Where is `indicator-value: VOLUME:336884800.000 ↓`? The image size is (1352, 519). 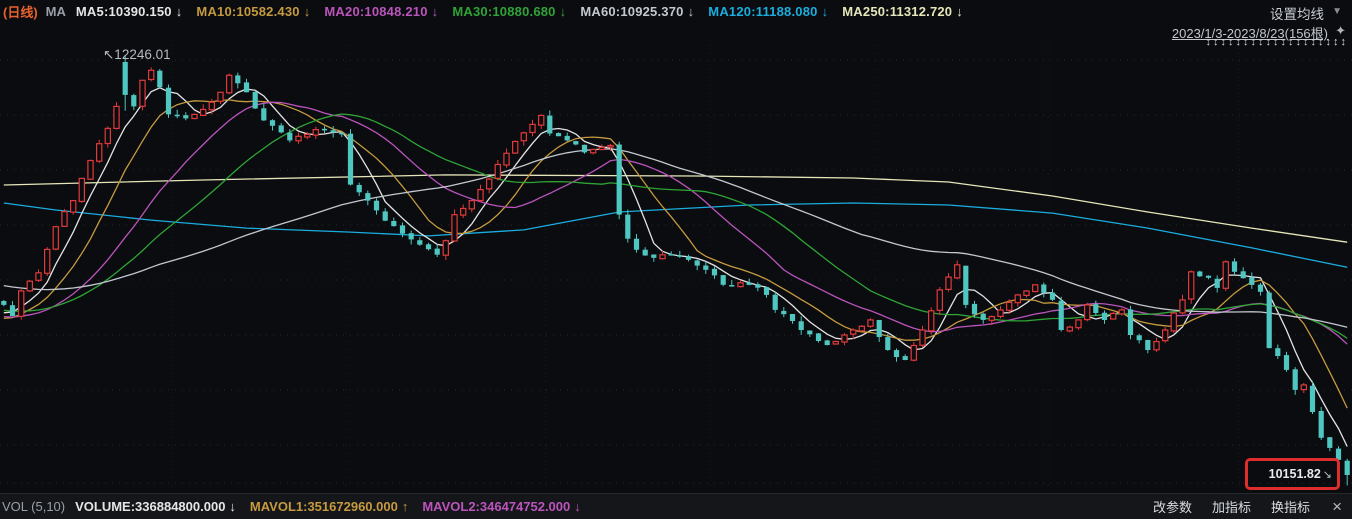 indicator-value: VOLUME:336884800.000 ↓ is located at coordinates (155, 506).